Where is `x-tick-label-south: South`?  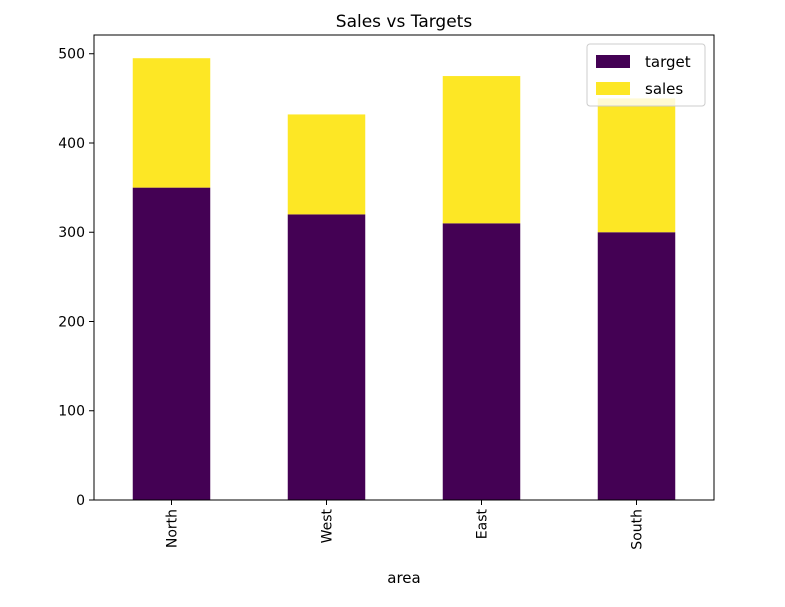 x-tick-label-south: South is located at coordinates (638, 529).